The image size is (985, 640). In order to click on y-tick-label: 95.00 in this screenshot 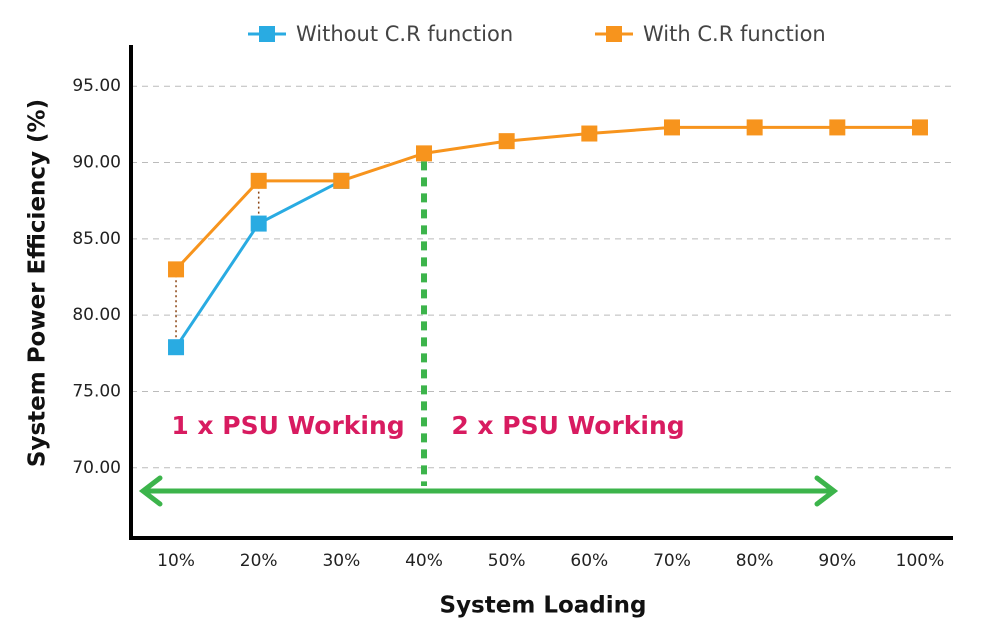, I will do `click(96, 86)`.